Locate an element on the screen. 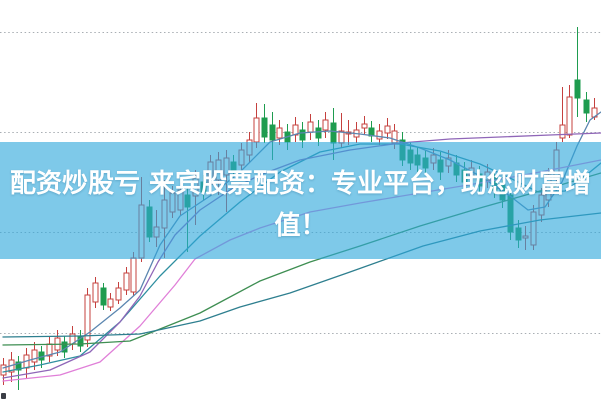  corner-artifact-mark is located at coordinates (3, 396).